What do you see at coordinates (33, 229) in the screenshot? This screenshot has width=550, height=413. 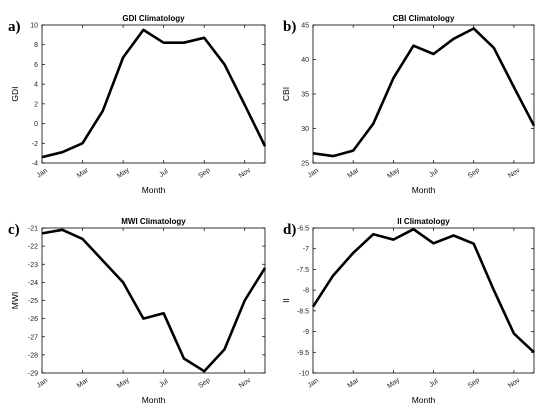 I see `y-tick-label: -21` at bounding box center [33, 229].